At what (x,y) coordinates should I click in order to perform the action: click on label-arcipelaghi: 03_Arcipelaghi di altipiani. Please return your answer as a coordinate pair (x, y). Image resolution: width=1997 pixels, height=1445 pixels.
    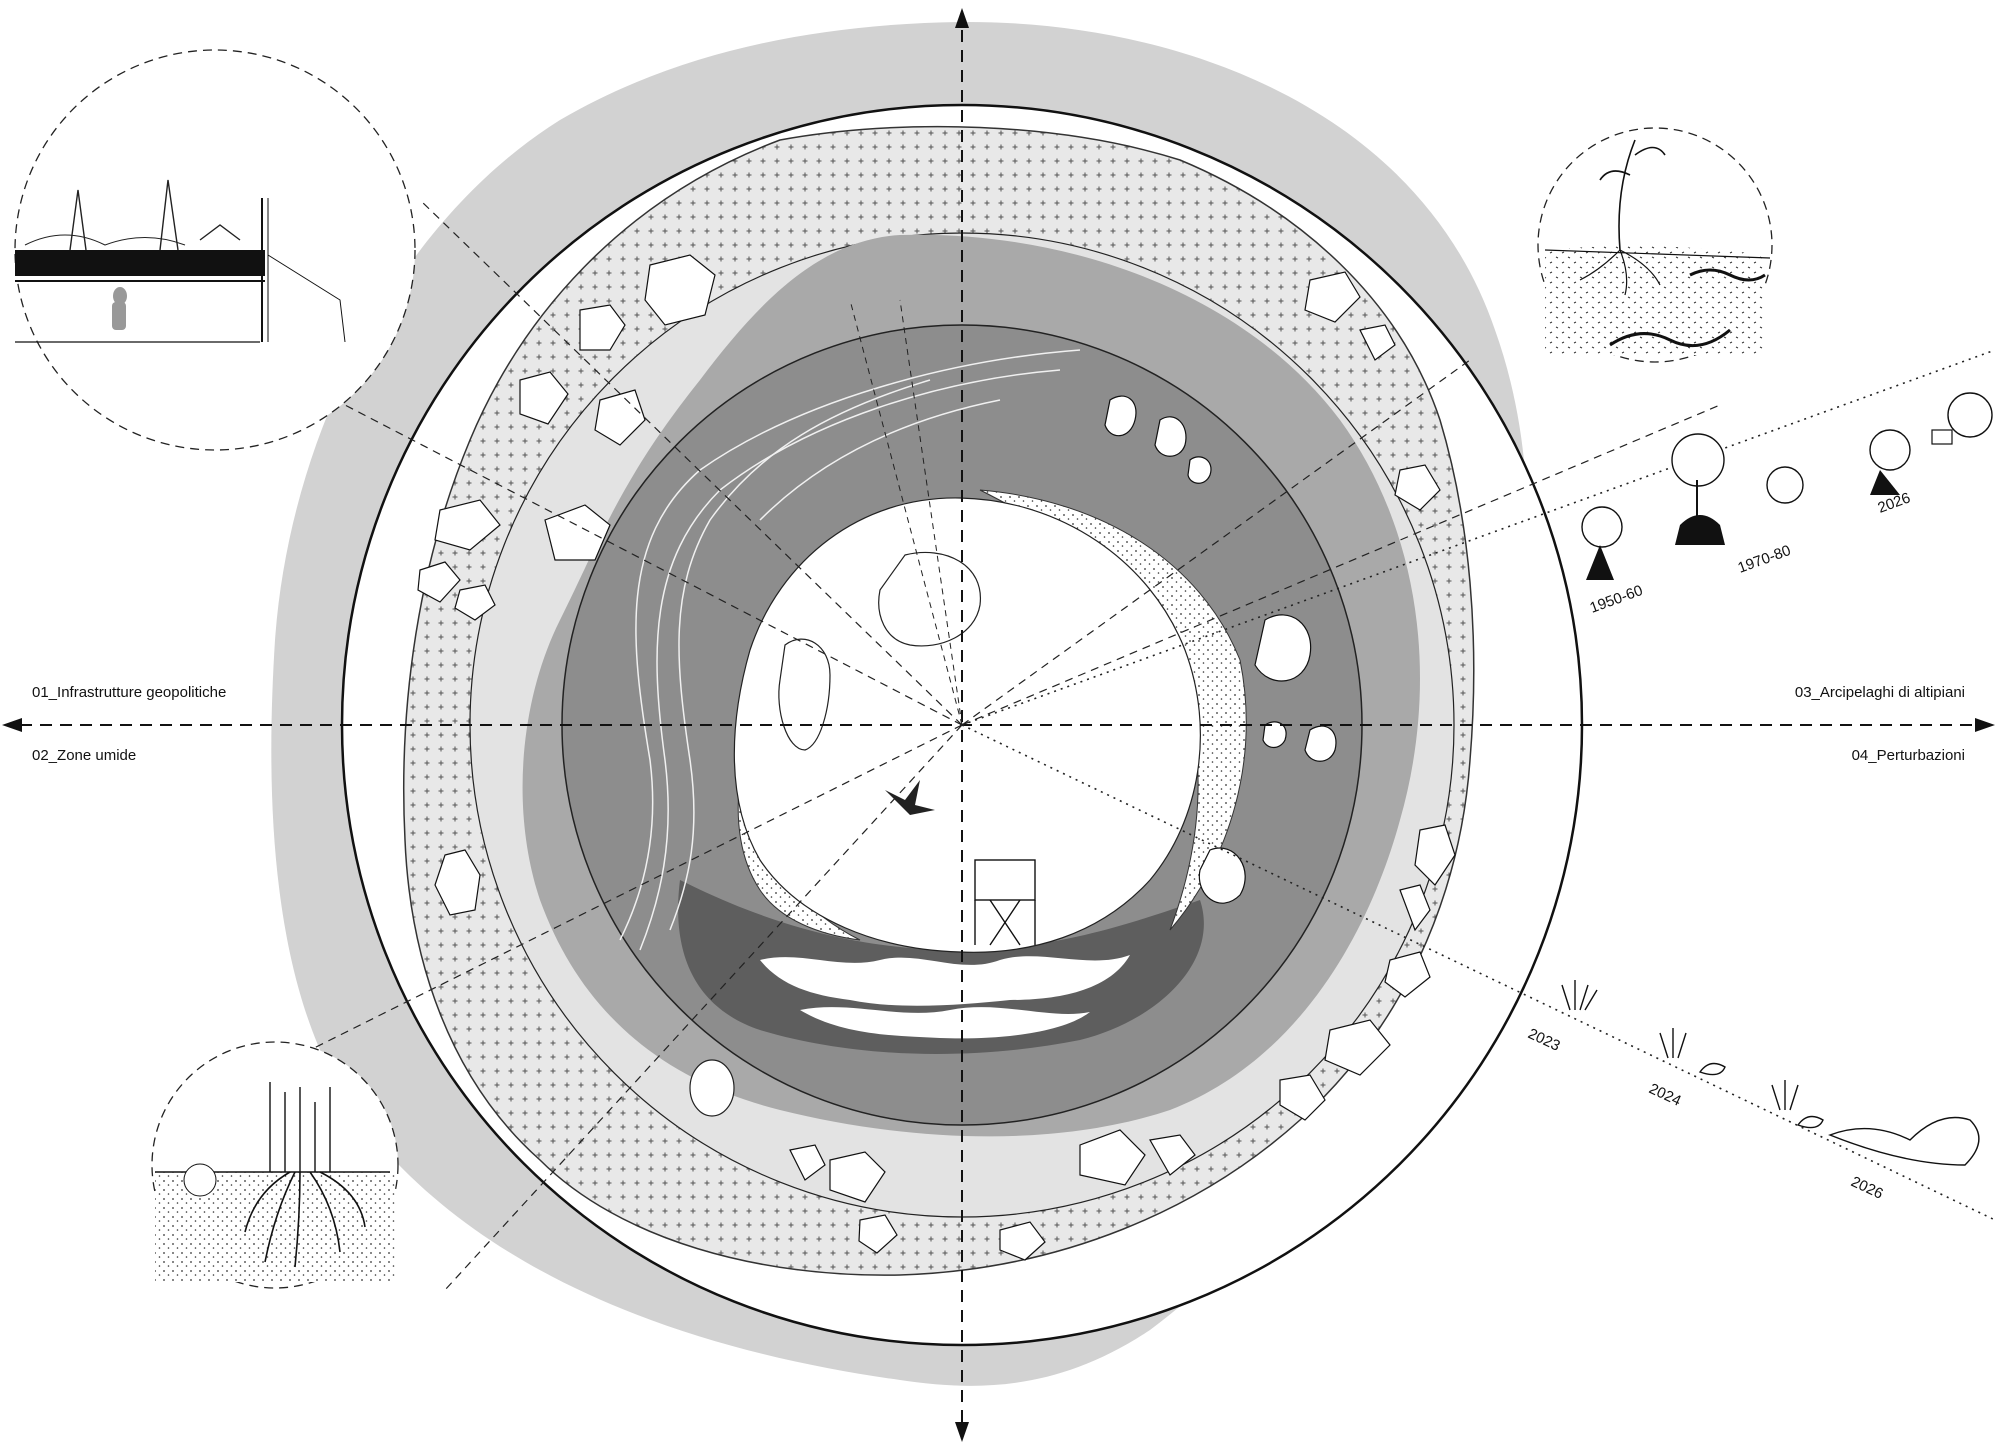
    Looking at the image, I should click on (1880, 692).